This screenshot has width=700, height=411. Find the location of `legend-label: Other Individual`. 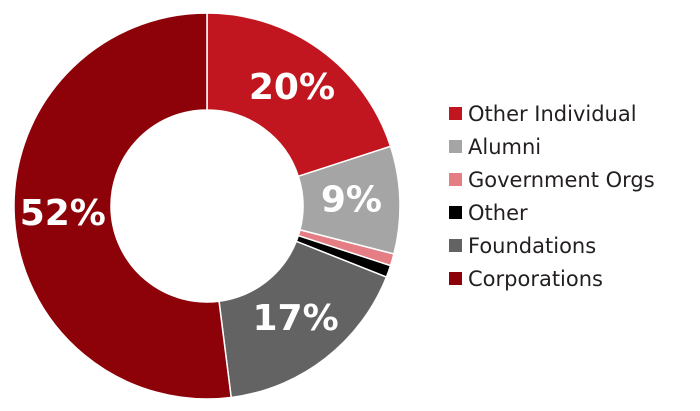

legend-label: Other Individual is located at coordinates (552, 114).